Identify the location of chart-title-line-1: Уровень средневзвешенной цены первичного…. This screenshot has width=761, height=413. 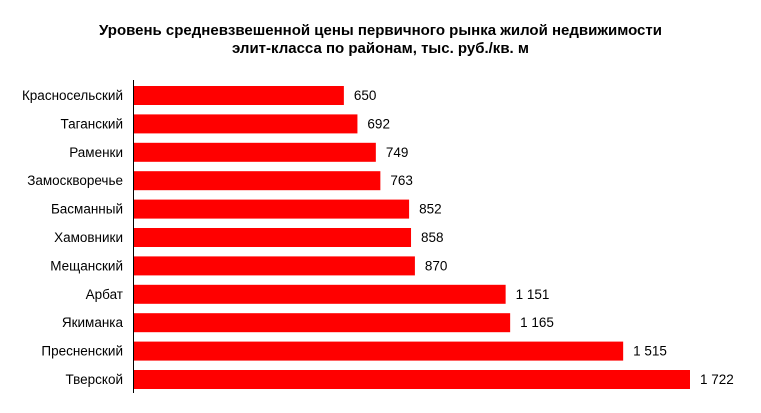
(380, 30).